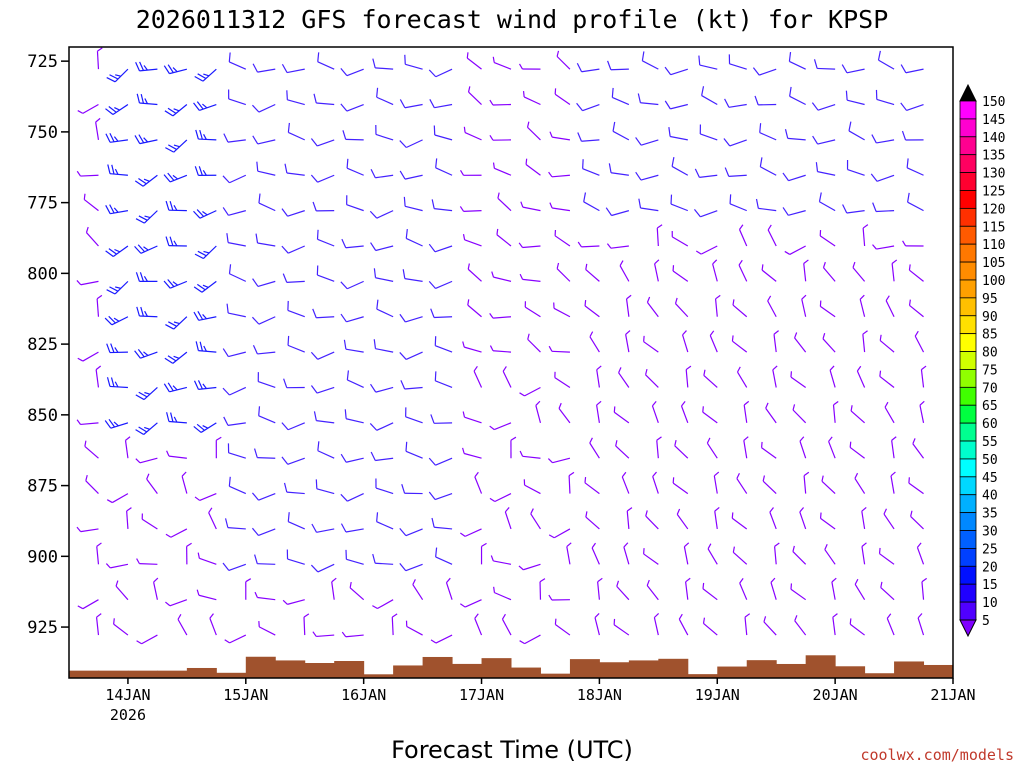 This screenshot has width=1024, height=768. What do you see at coordinates (993, 138) in the screenshot?
I see `colorbar-label: 140` at bounding box center [993, 138].